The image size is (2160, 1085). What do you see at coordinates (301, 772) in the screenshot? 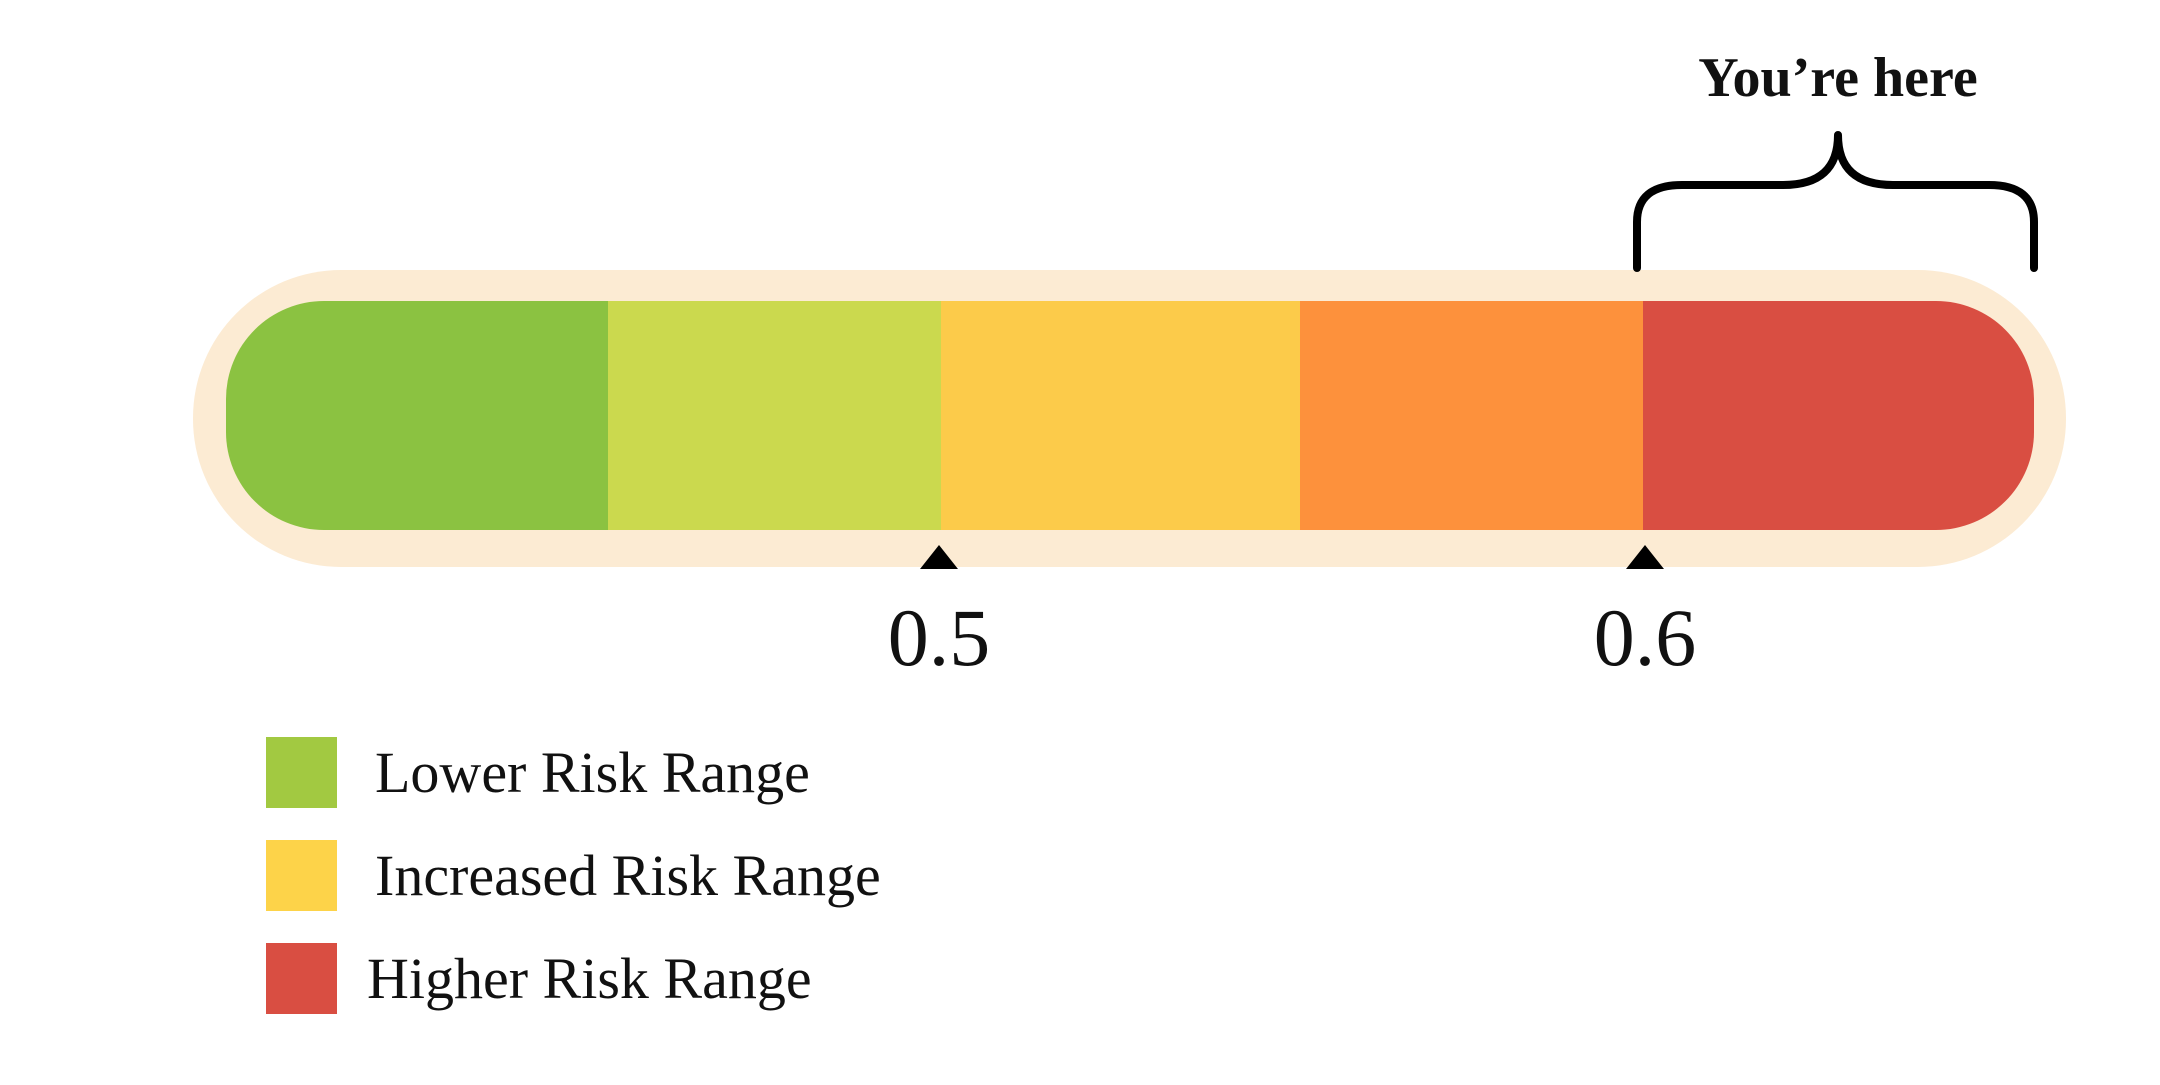
I see `legend-swatch-lower-risk` at bounding box center [301, 772].